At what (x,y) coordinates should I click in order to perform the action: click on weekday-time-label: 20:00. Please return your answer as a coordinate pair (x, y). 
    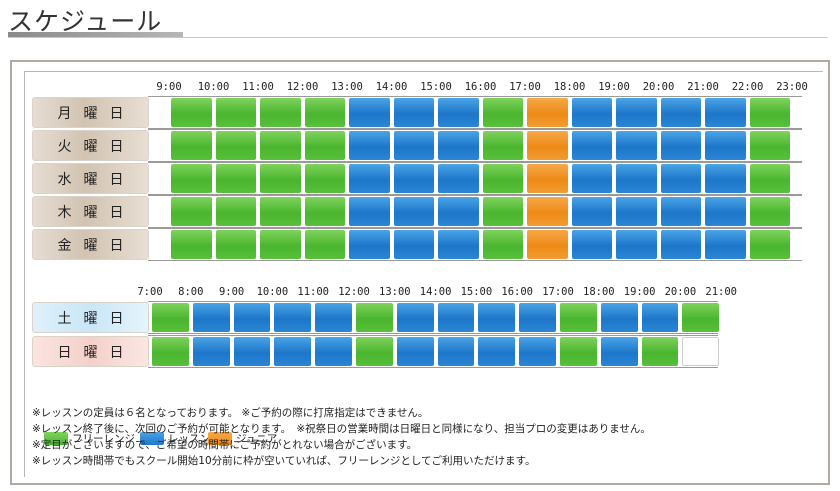
    Looking at the image, I should click on (658, 87).